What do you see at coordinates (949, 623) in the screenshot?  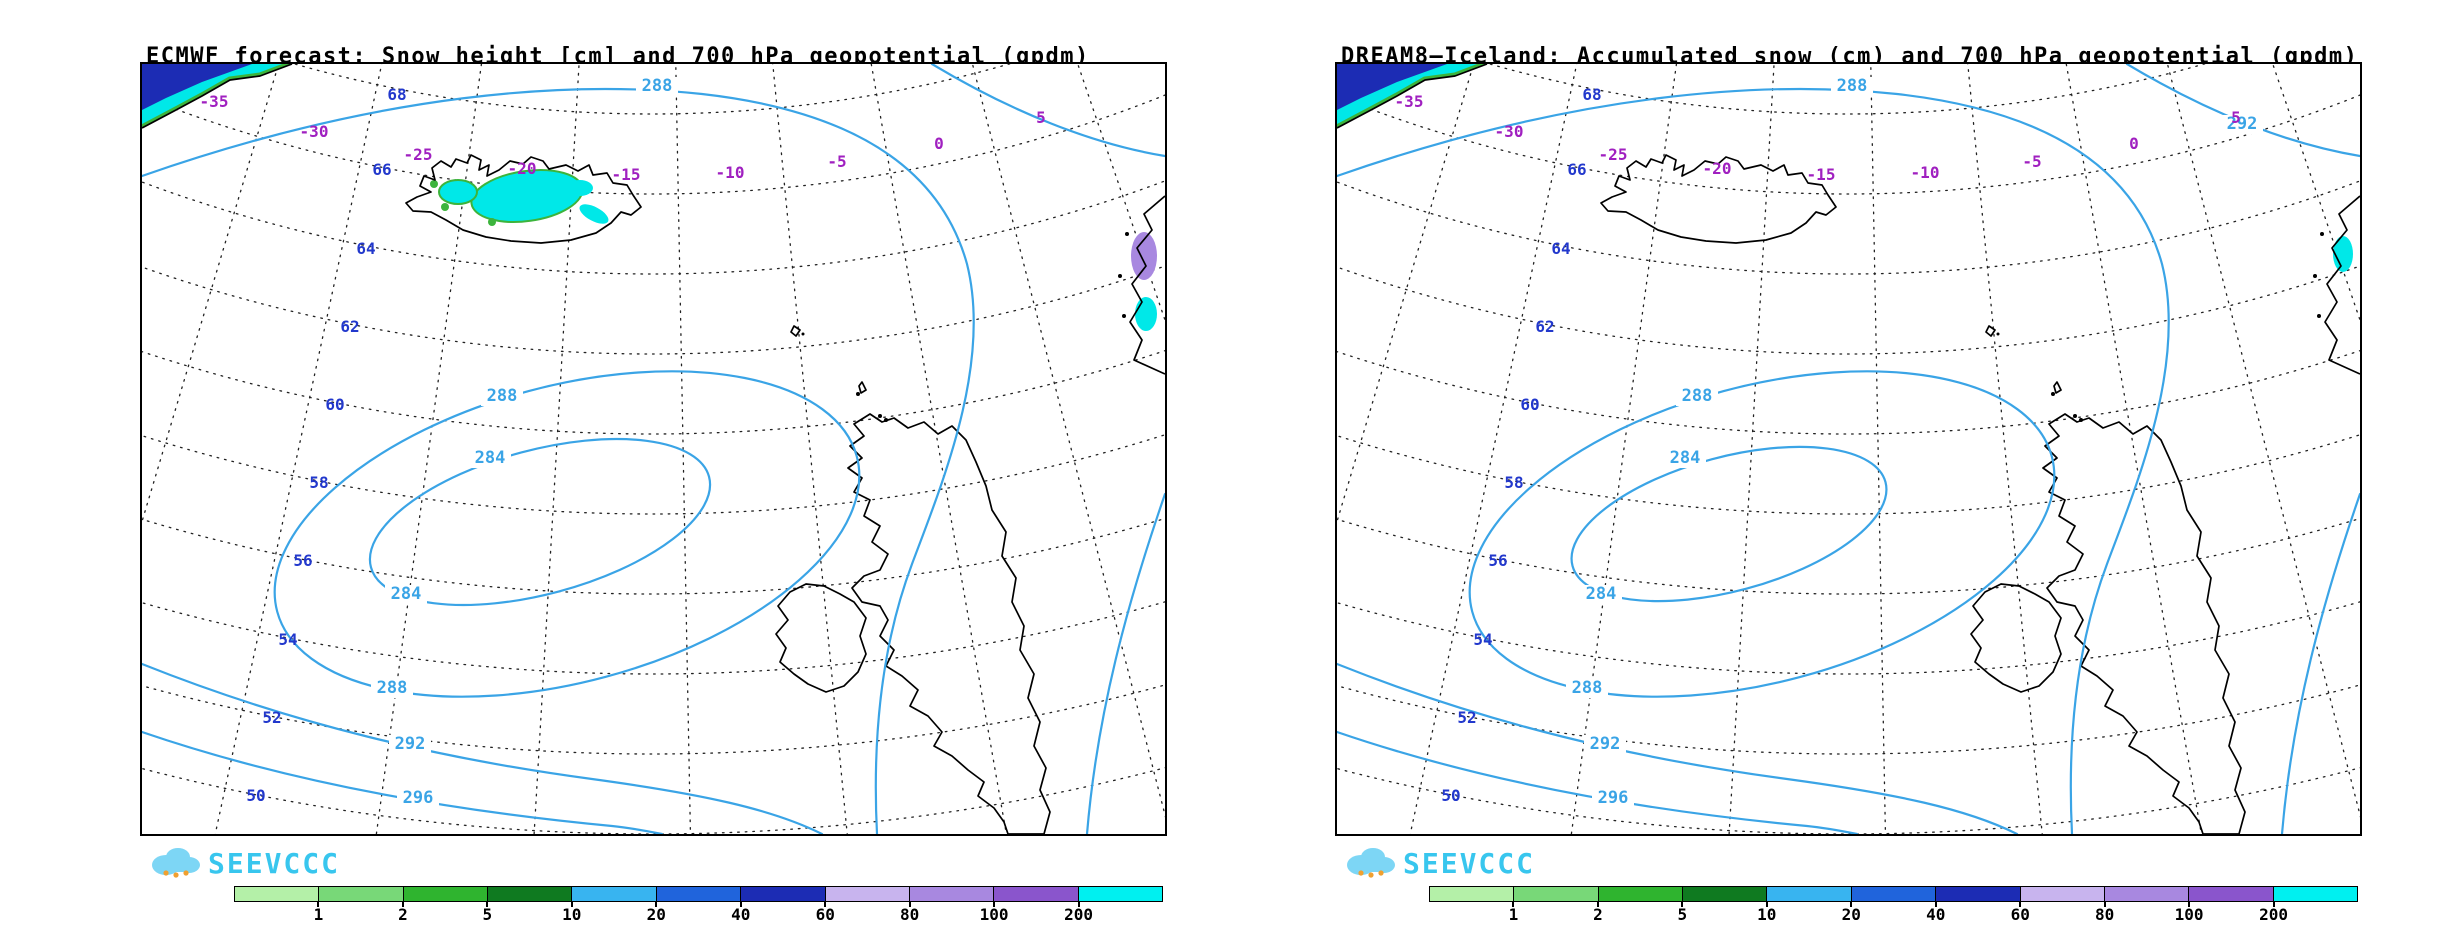 I see `great-britain-coast` at bounding box center [949, 623].